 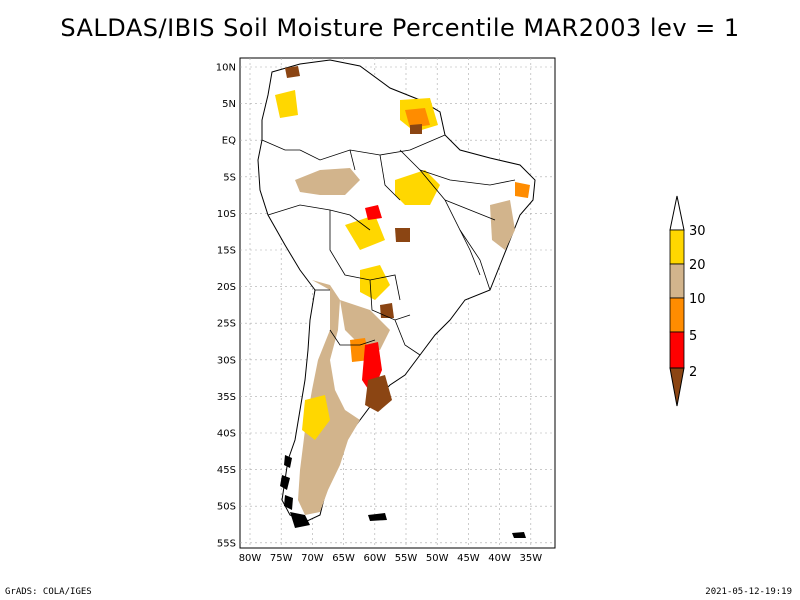 What do you see at coordinates (226, 214) in the screenshot?
I see `lat-tick-label: 10S` at bounding box center [226, 214].